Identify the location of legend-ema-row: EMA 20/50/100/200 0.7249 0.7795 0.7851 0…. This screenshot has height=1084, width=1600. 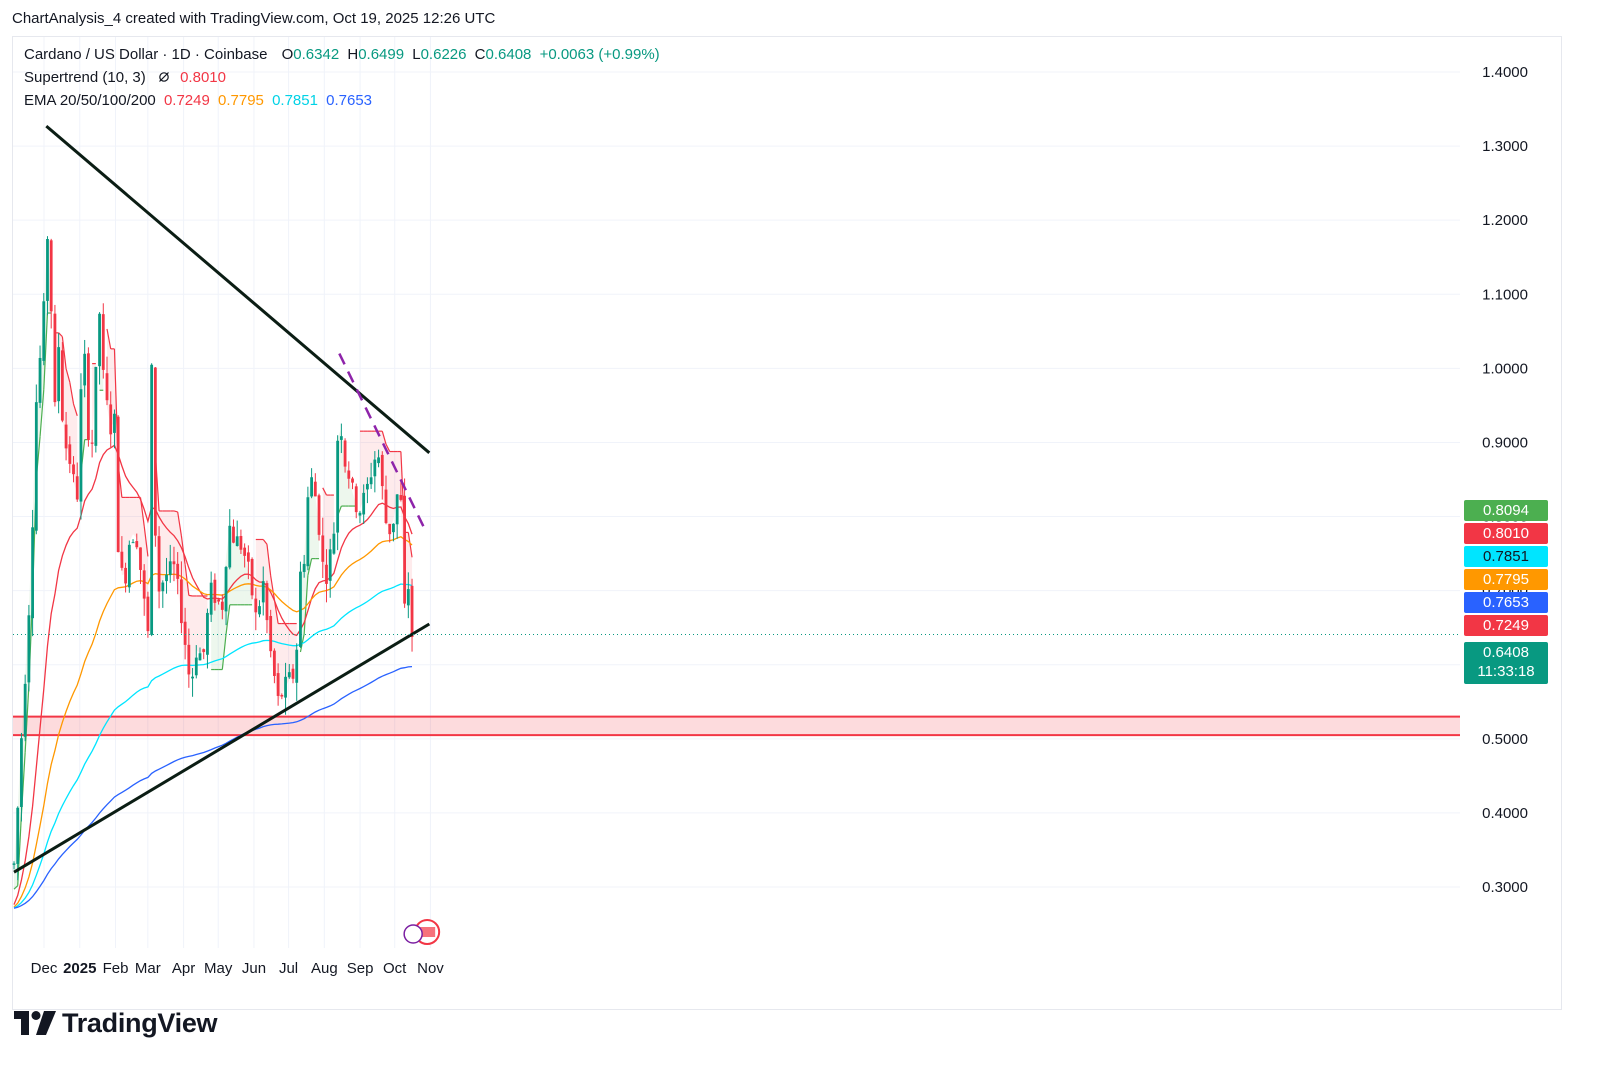
(200, 100).